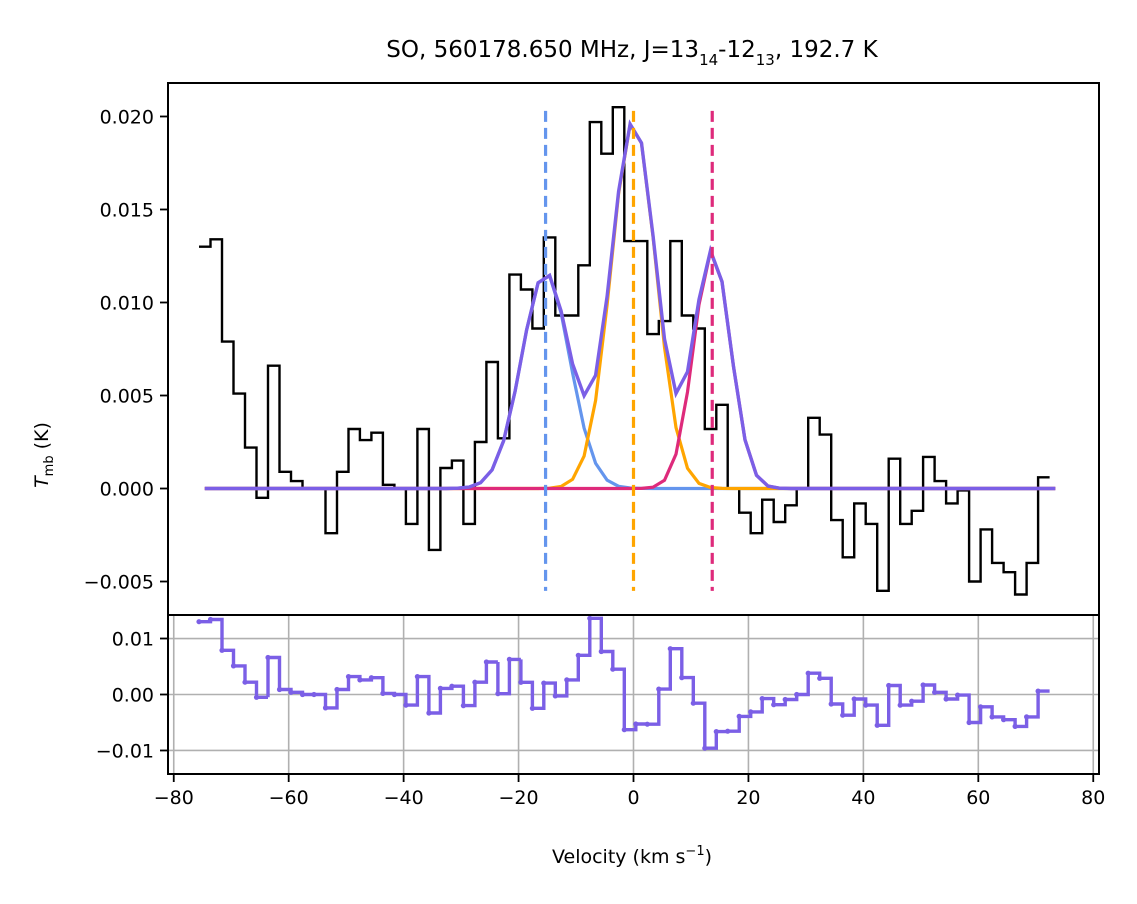 The height and width of the screenshot is (904, 1137). Describe the element at coordinates (119, 583) in the screenshot. I see `top-y-tick-label: −0.005` at that location.